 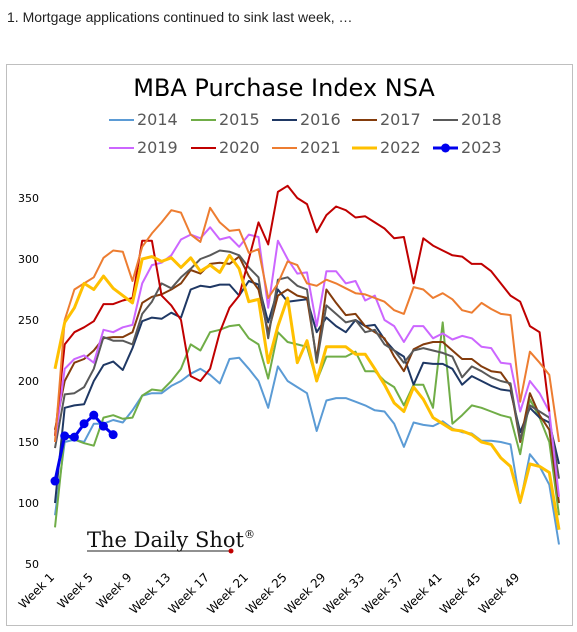 I want to click on daily-shot-watermark: The Daily Shot®, so click(x=171, y=541).